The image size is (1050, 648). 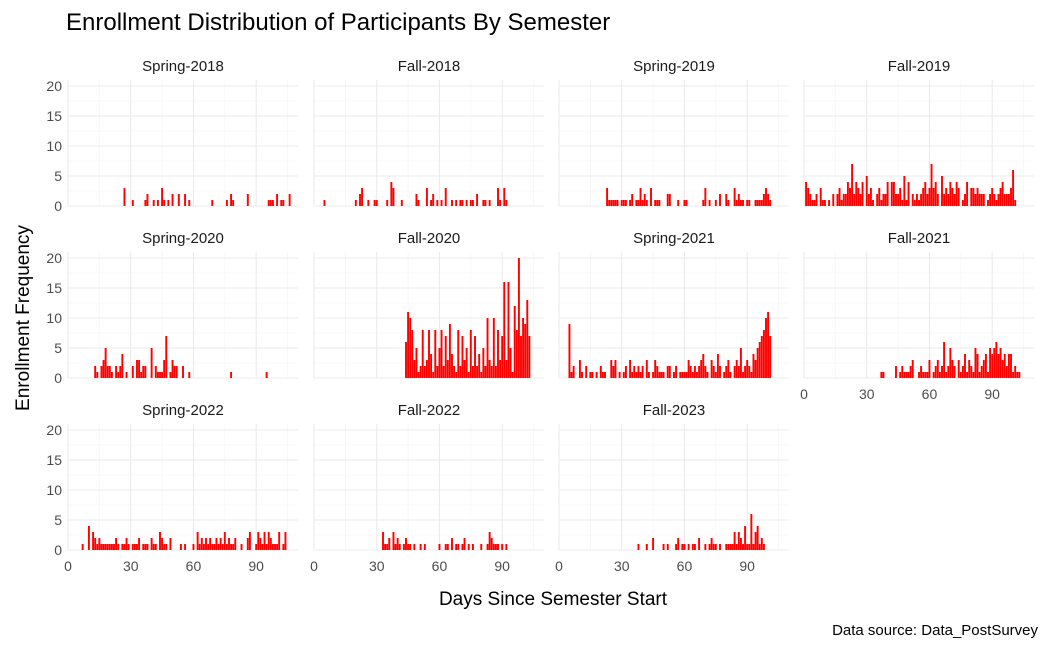 What do you see at coordinates (672, 488) in the screenshot?
I see `facet-panel: Fall-2023 0 30 60 90` at bounding box center [672, 488].